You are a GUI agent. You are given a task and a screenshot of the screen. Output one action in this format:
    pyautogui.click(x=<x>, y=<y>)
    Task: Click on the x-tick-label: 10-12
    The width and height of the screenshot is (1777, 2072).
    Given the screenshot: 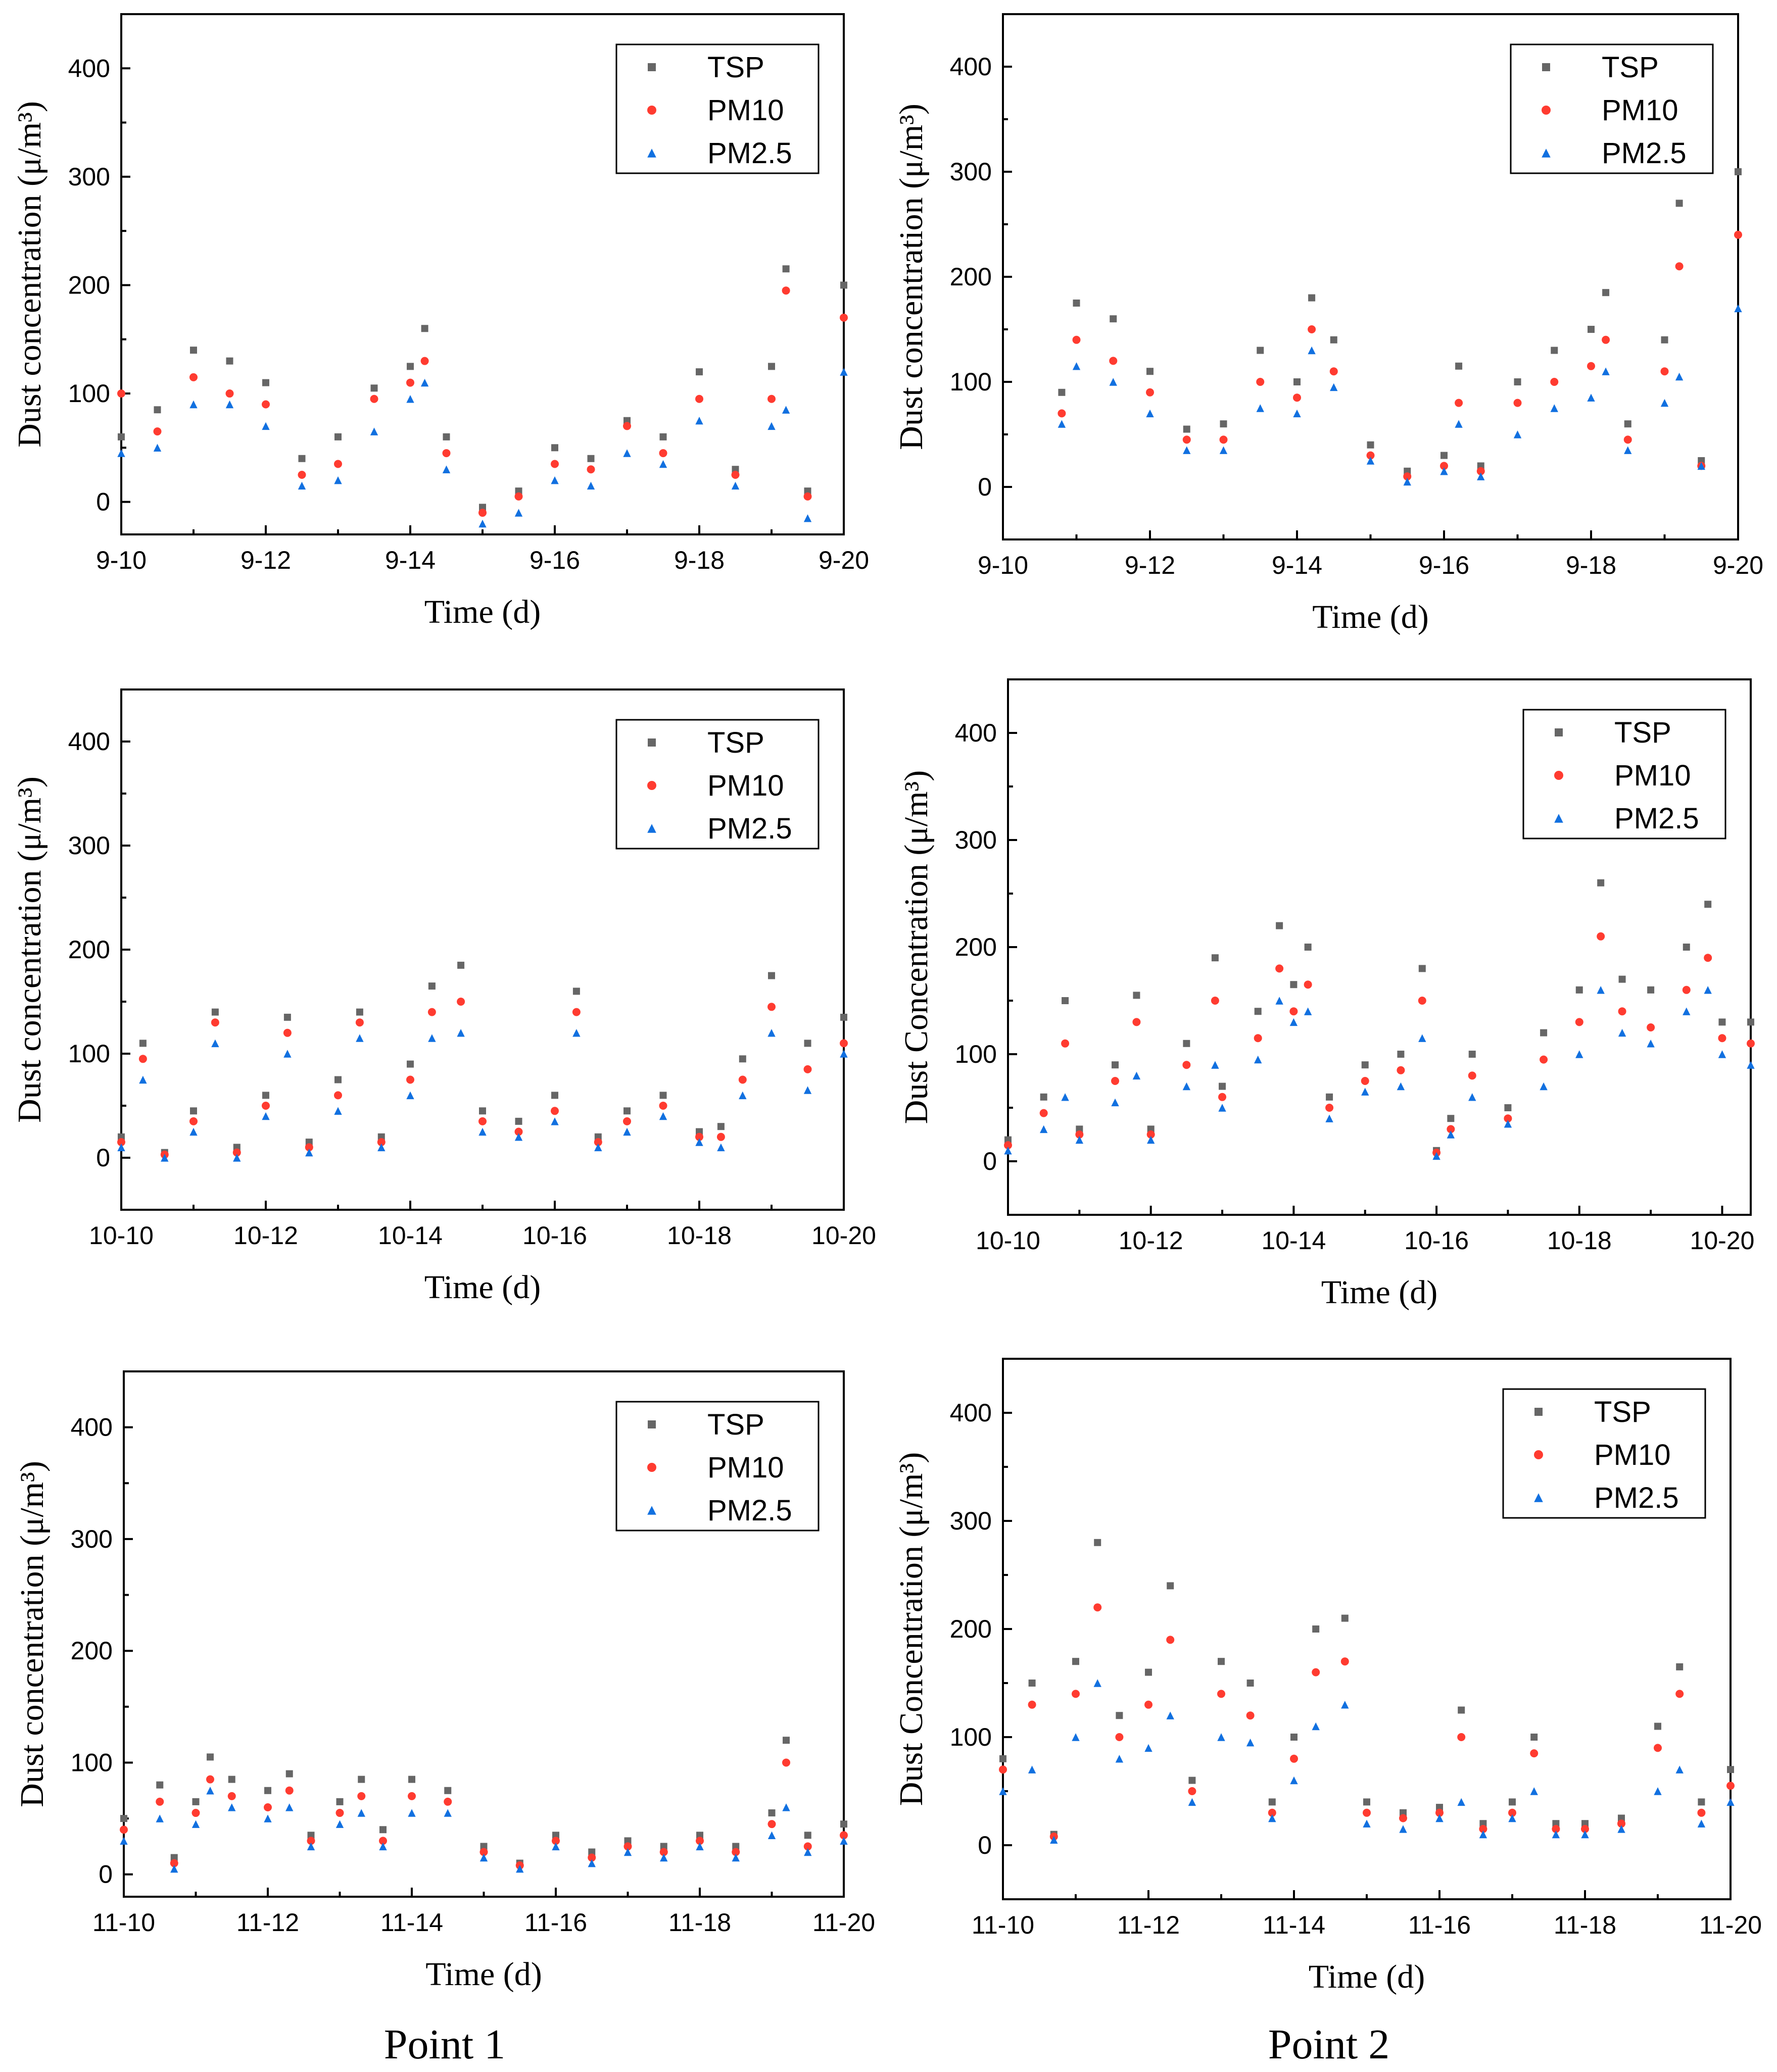 What is the action you would take?
    pyautogui.click(x=266, y=1235)
    